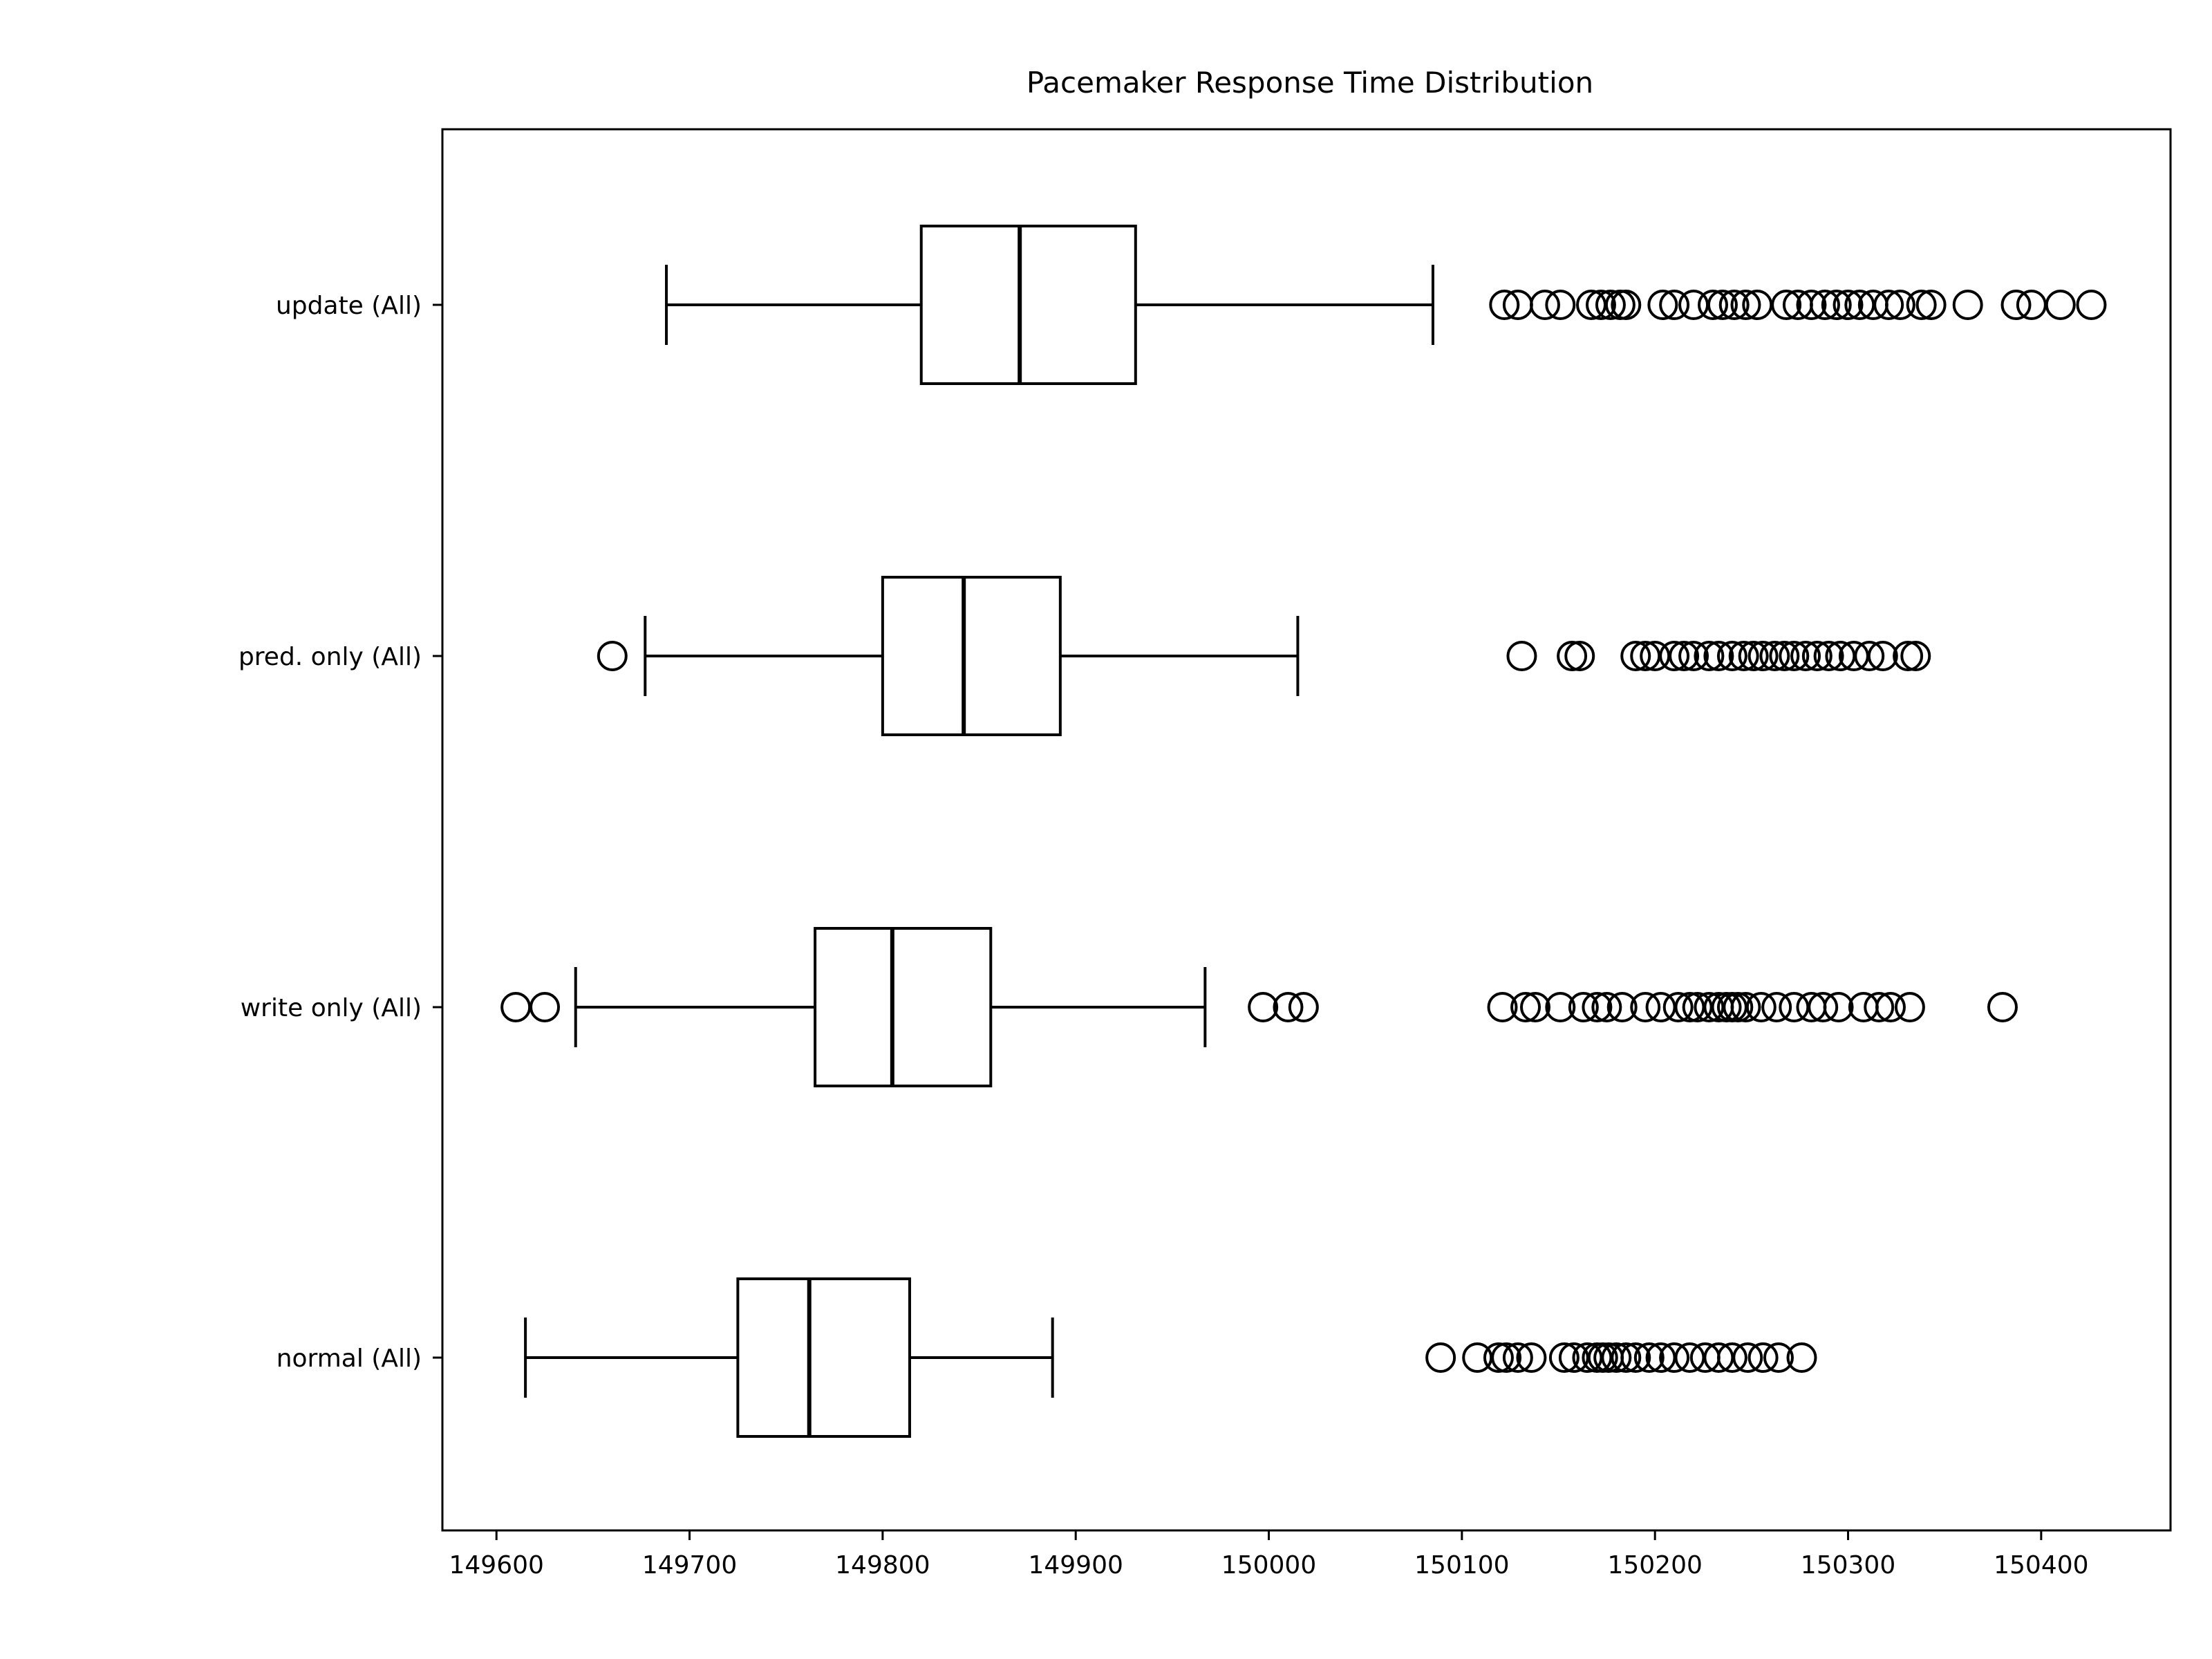  Describe the element at coordinates (330, 657) in the screenshot. I see `category-label: pred. only (All)` at that location.